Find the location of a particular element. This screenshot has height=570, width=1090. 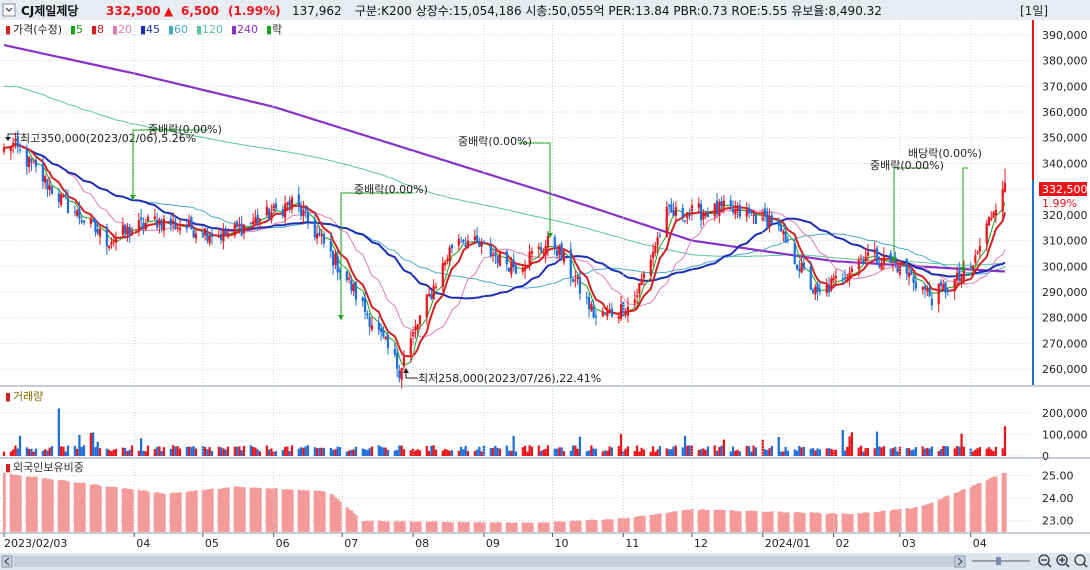

zoom-reset-icon is located at coordinates (1080, 560).